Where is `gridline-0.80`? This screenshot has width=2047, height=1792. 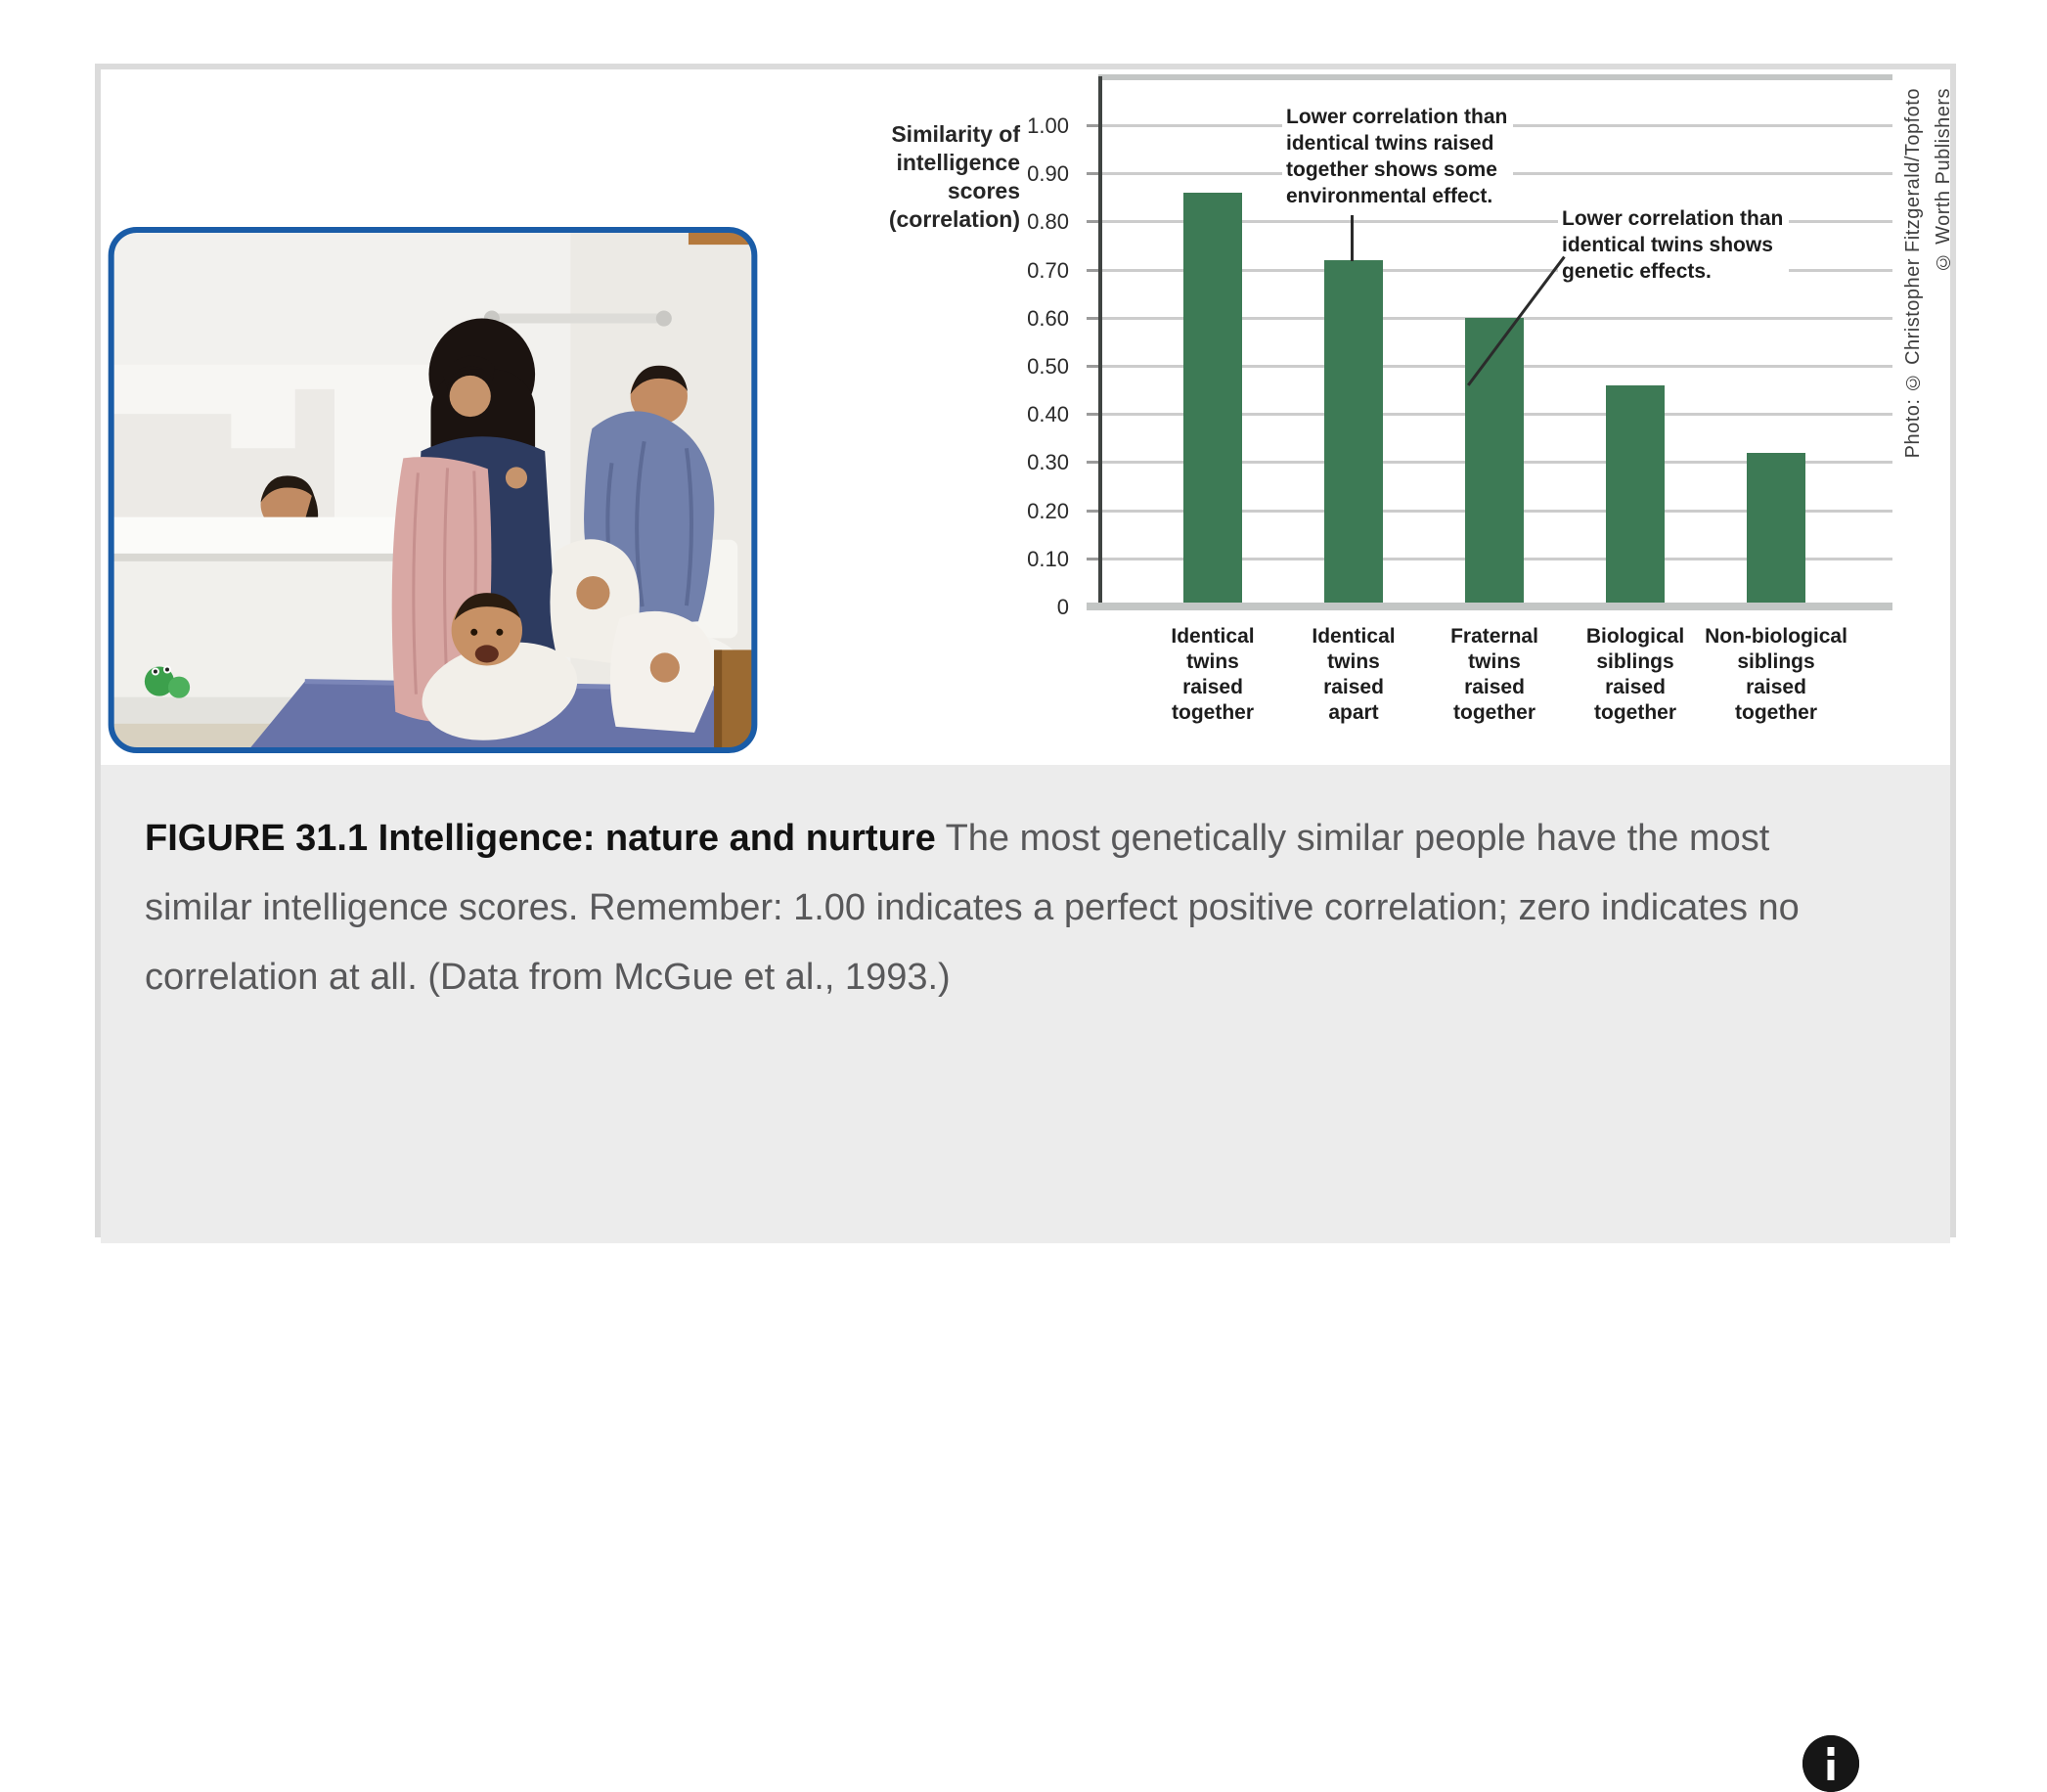
gridline-0.80 is located at coordinates (1496, 222).